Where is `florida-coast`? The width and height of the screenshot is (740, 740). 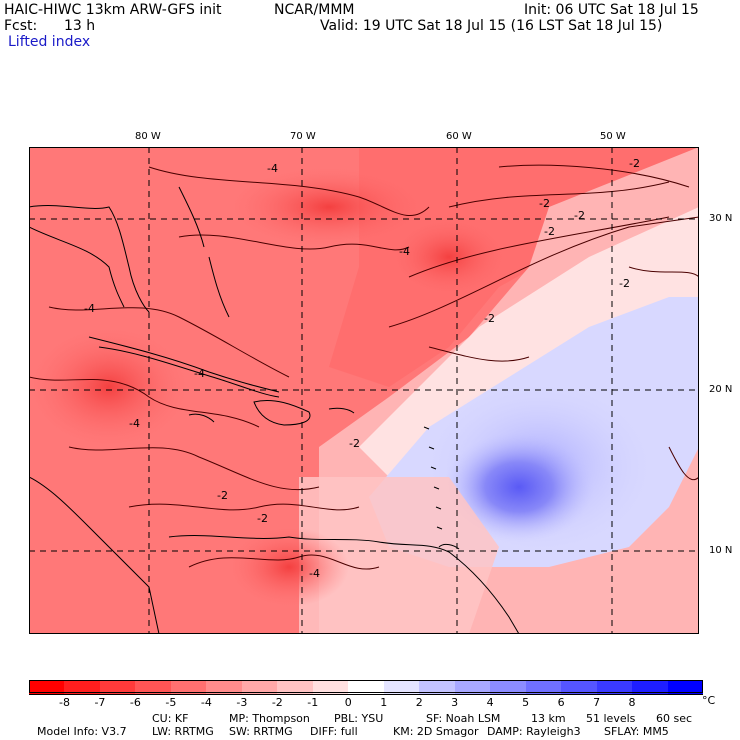 florida-coast is located at coordinates (89, 259).